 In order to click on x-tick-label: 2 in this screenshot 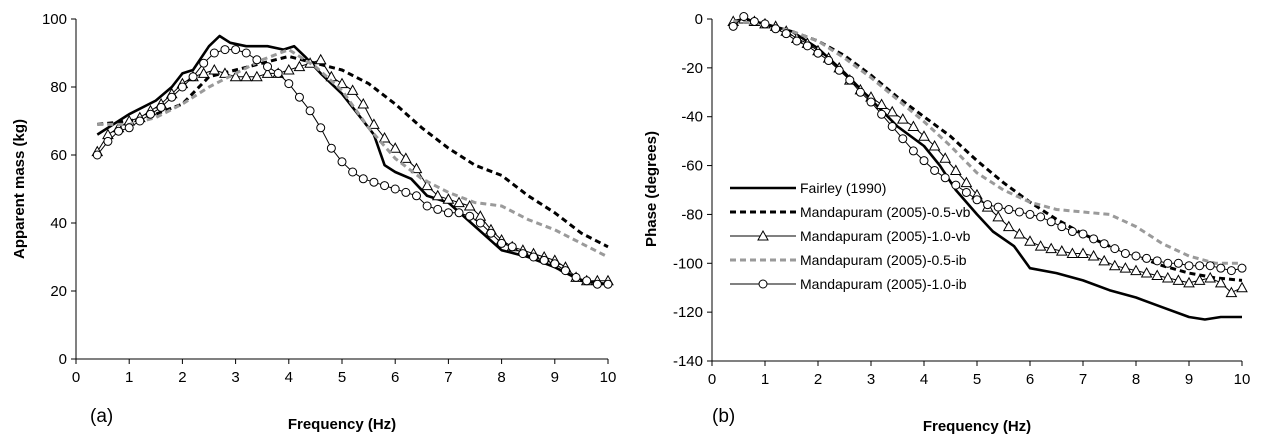, I will do `click(182, 377)`.